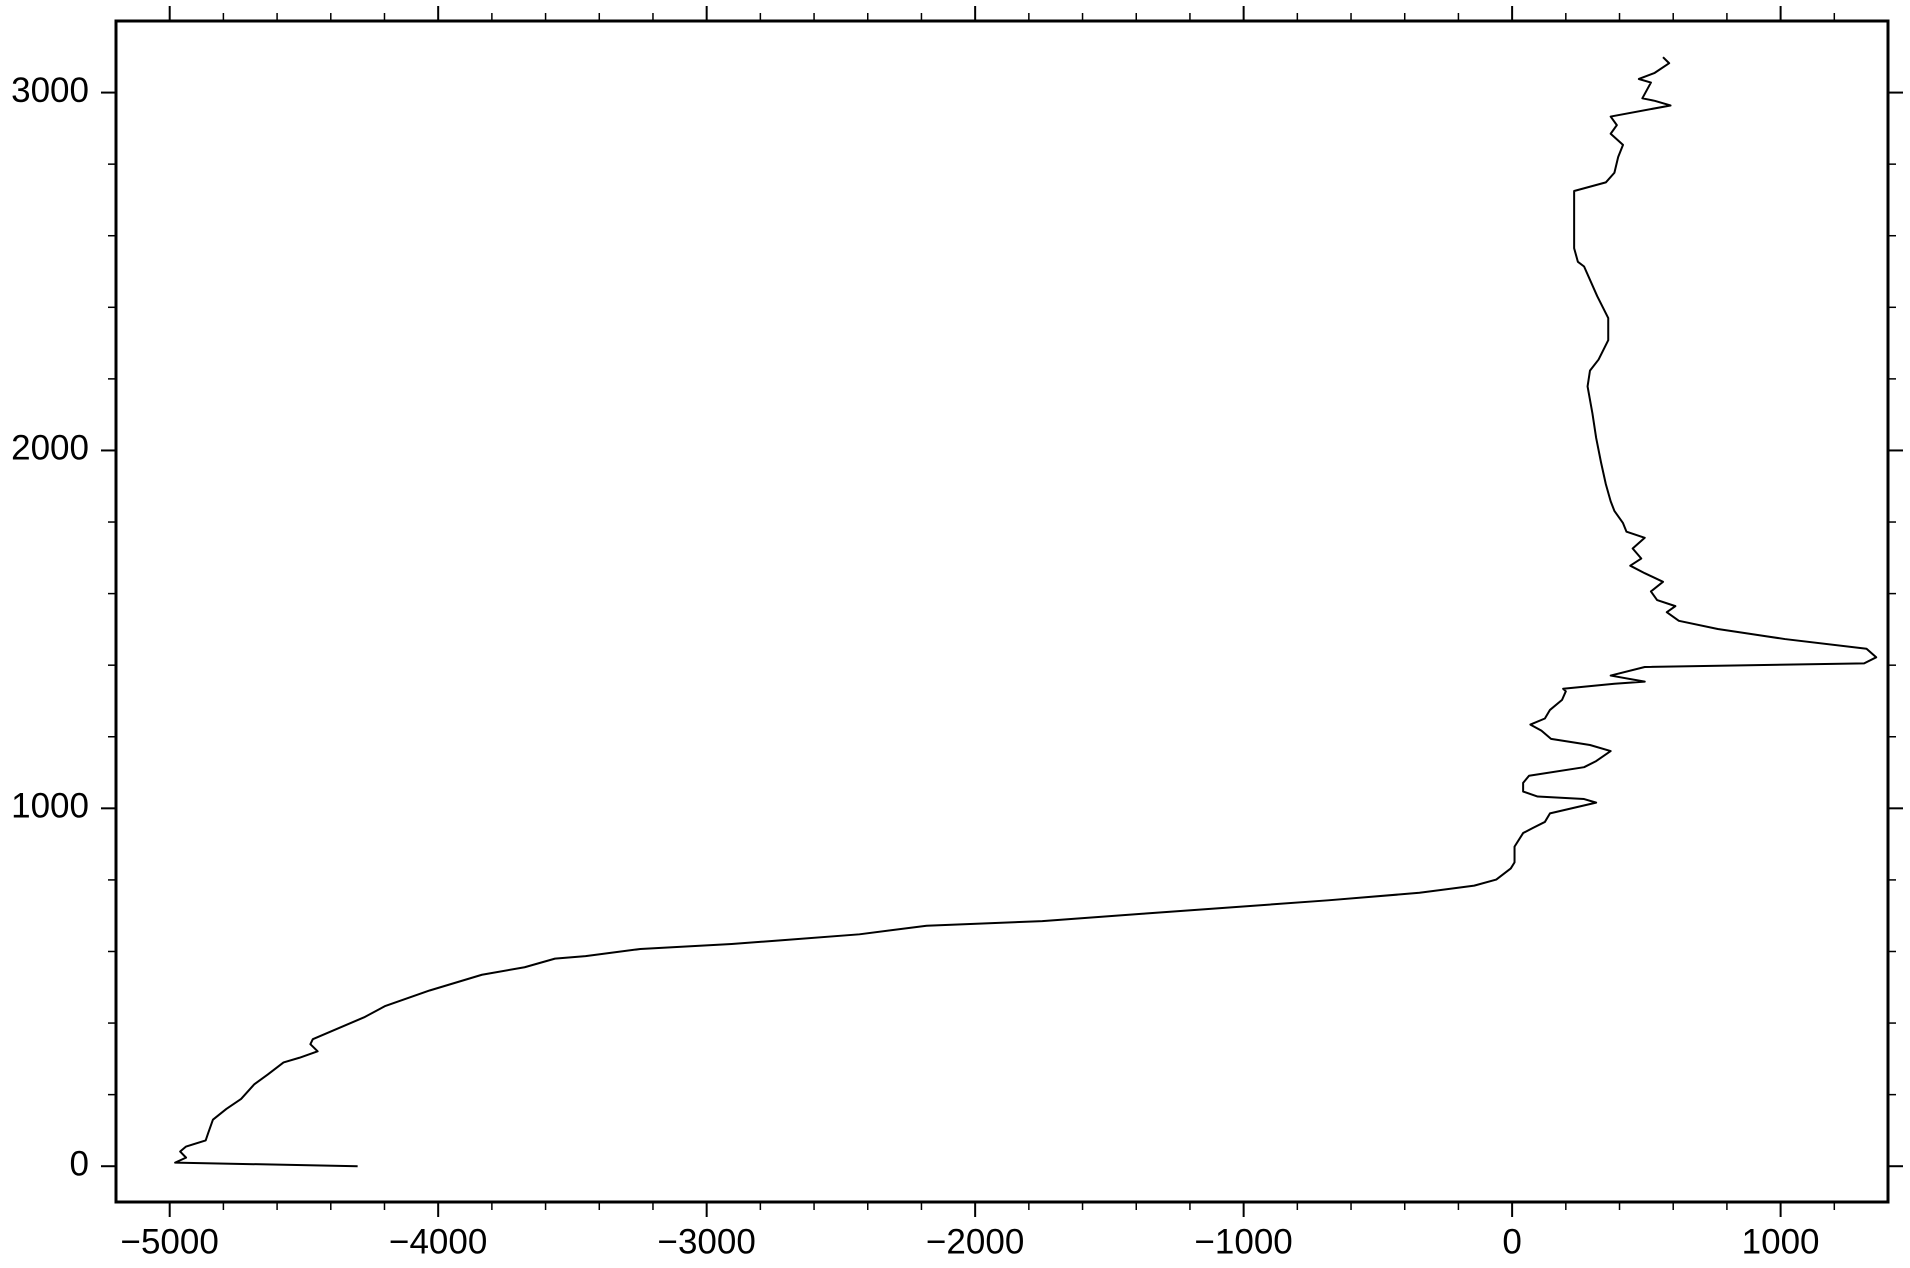 This screenshot has width=1910, height=1268. I want to click on y-tick-label: 0, so click(79, 1163).